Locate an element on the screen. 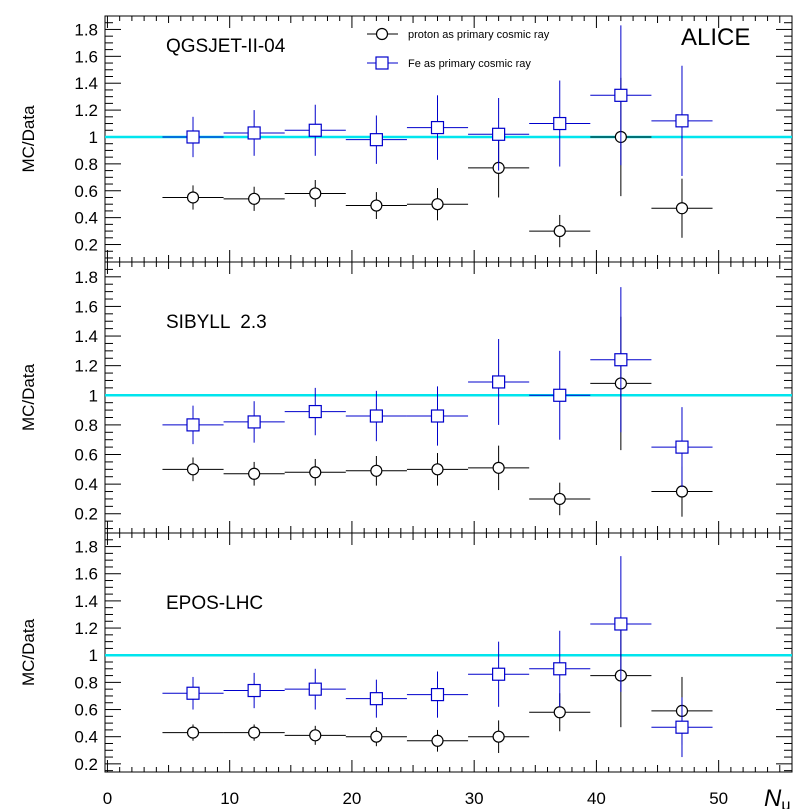  panel-label: QGSJET-II-04 is located at coordinates (226, 46).